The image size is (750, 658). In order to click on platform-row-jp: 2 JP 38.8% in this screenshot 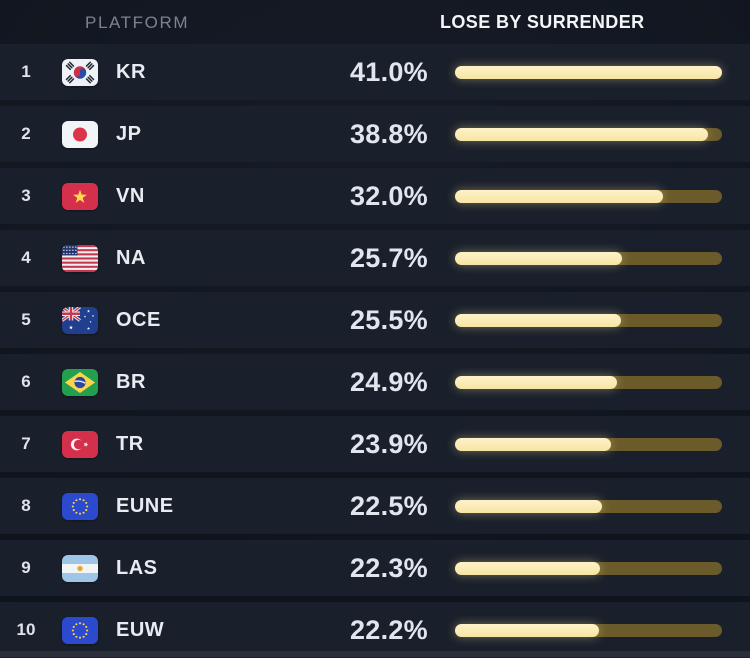, I will do `click(375, 134)`.